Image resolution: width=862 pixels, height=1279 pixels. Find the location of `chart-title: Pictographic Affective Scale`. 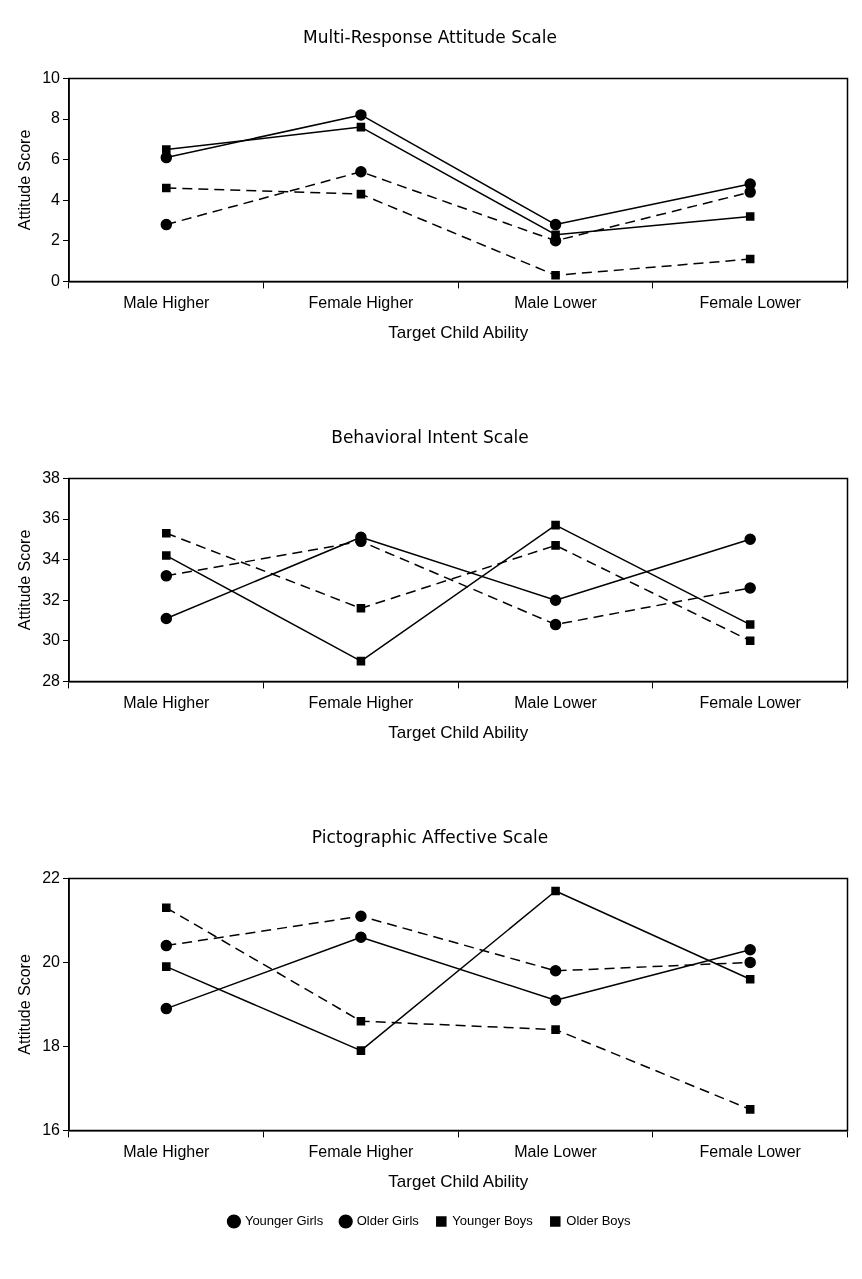

chart-title: Pictographic Affective Scale is located at coordinates (430, 836).